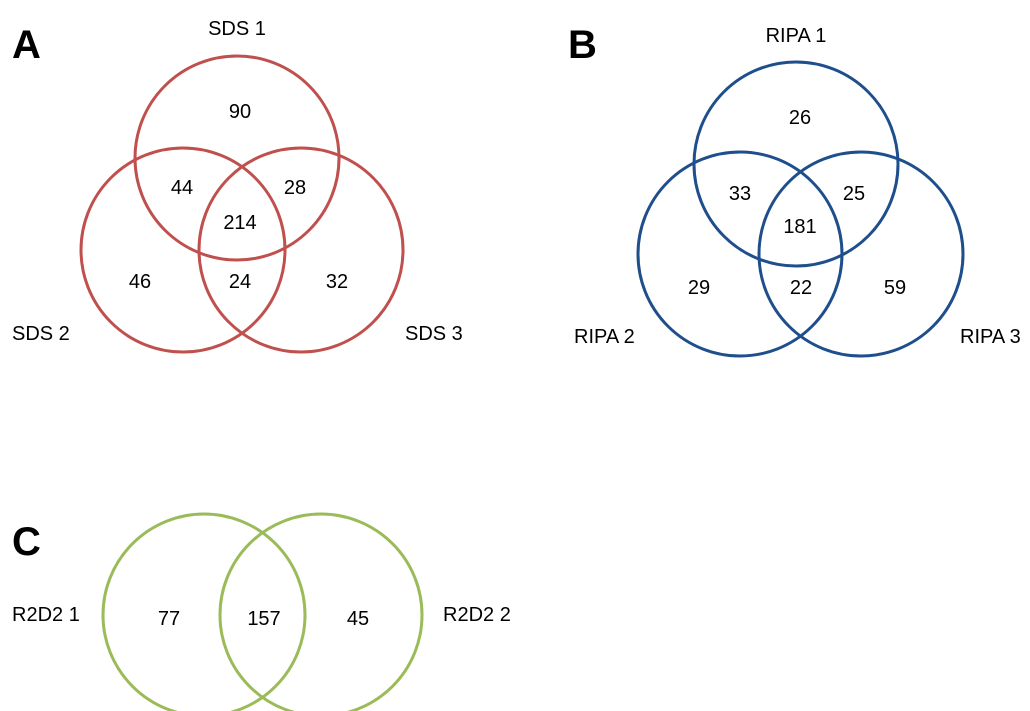  What do you see at coordinates (240, 112) in the screenshot?
I see `count-sds-1-only: 90` at bounding box center [240, 112].